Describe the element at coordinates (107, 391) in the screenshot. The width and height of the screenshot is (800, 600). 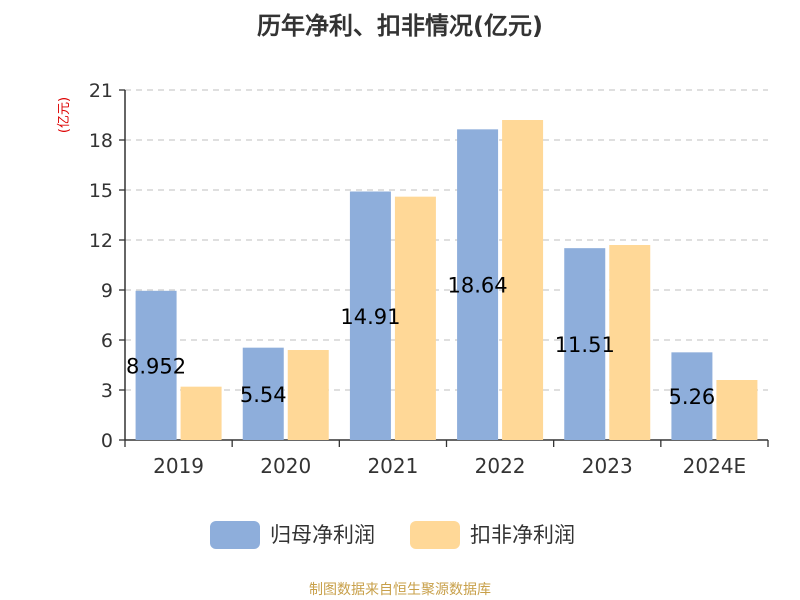
I see `y-tick-label: 3` at that location.